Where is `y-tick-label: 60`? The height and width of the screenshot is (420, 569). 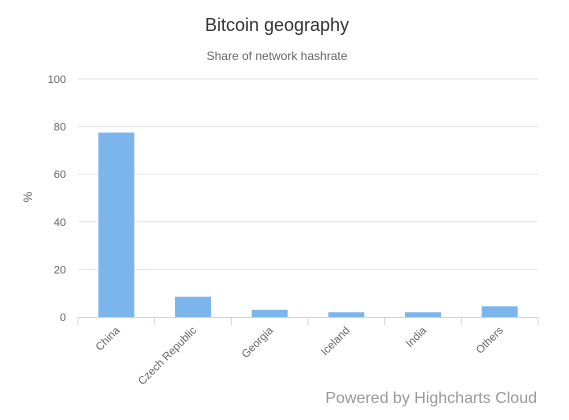 y-tick-label: 60 is located at coordinates (60, 175).